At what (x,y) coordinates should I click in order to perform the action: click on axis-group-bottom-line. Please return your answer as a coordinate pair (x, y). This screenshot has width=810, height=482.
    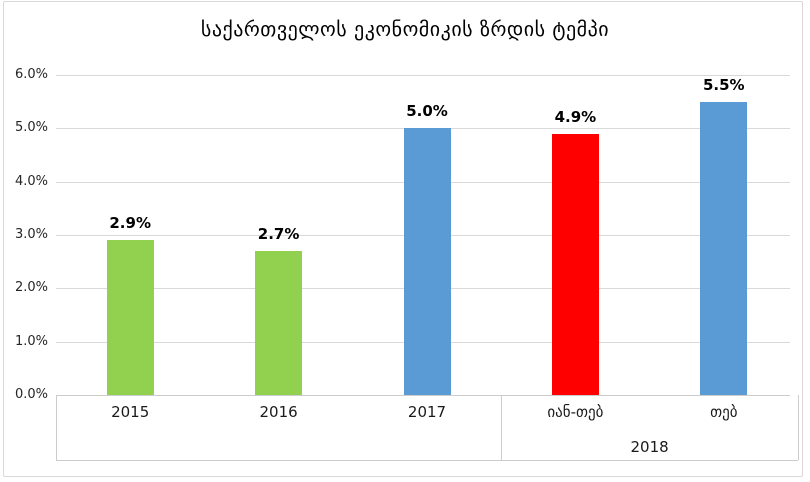
    Looking at the image, I should click on (427, 460).